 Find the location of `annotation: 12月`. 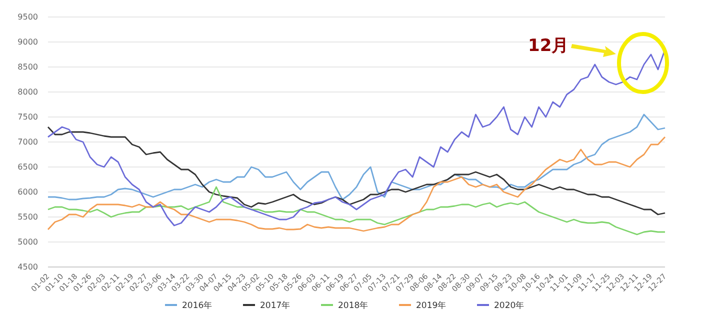

annotation: 12月 is located at coordinates (548, 46).